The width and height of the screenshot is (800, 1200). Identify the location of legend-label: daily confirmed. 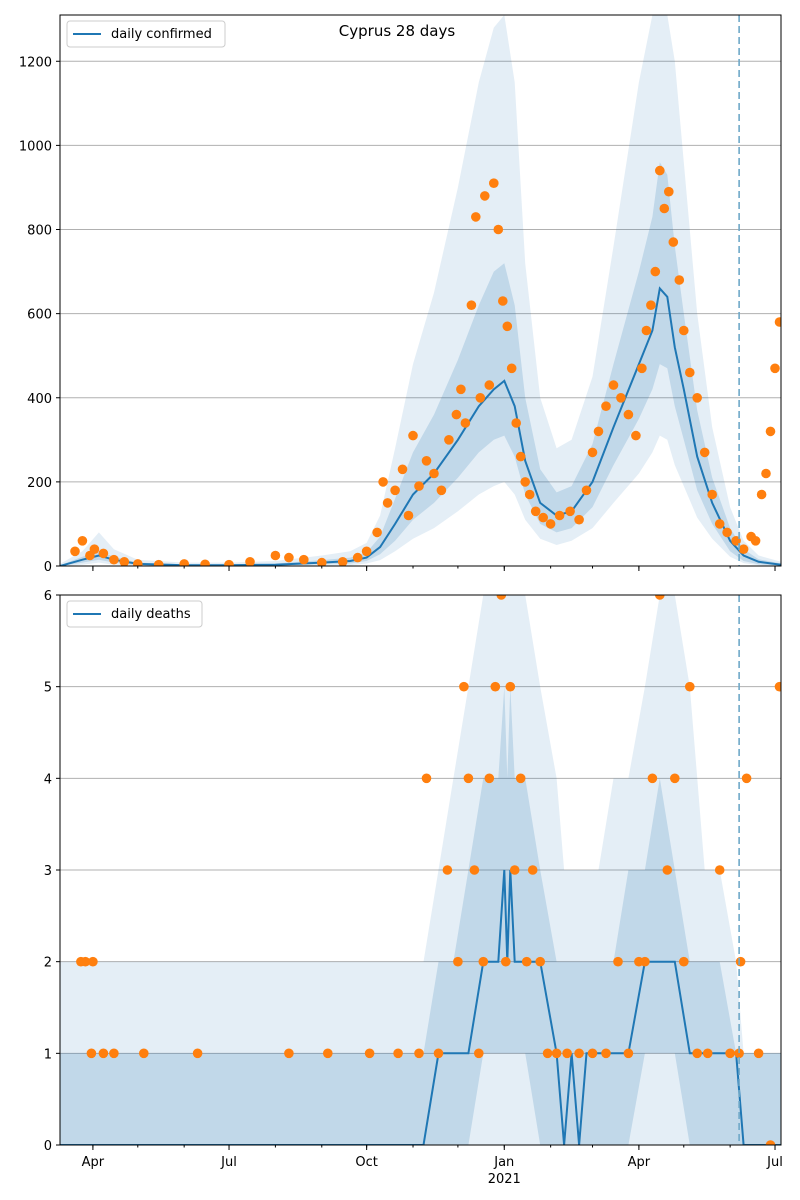
(161, 34).